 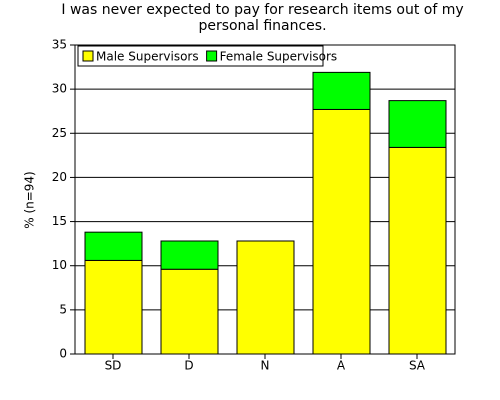 I want to click on y-tick-label: 25, so click(x=59, y=133).